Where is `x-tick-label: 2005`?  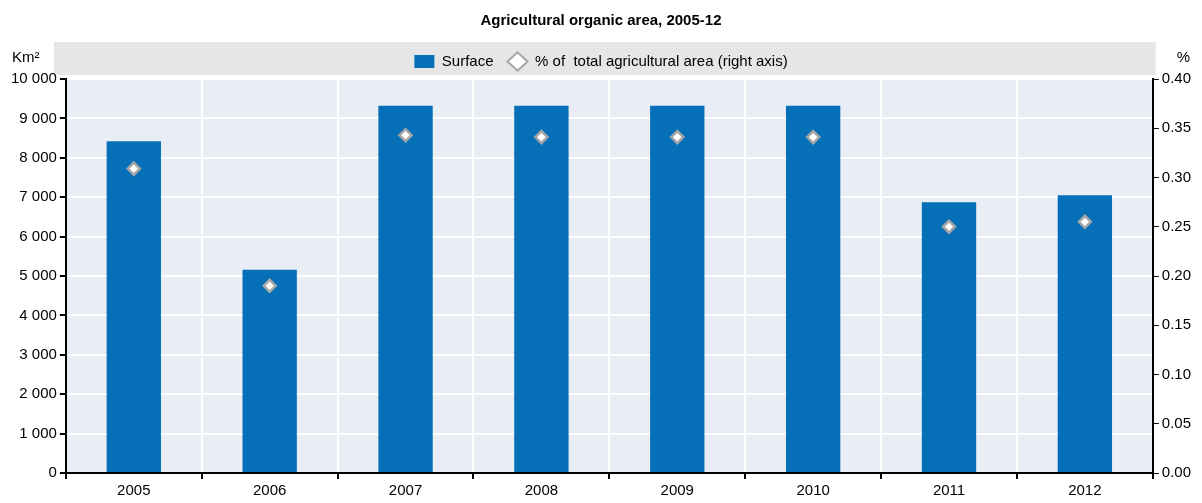 x-tick-label: 2005 is located at coordinates (134, 490).